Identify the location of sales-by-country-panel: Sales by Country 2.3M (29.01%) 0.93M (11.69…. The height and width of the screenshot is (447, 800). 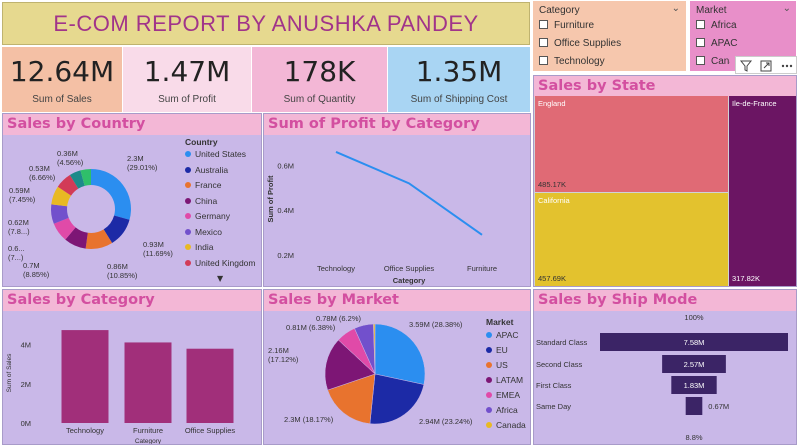
(132, 200).